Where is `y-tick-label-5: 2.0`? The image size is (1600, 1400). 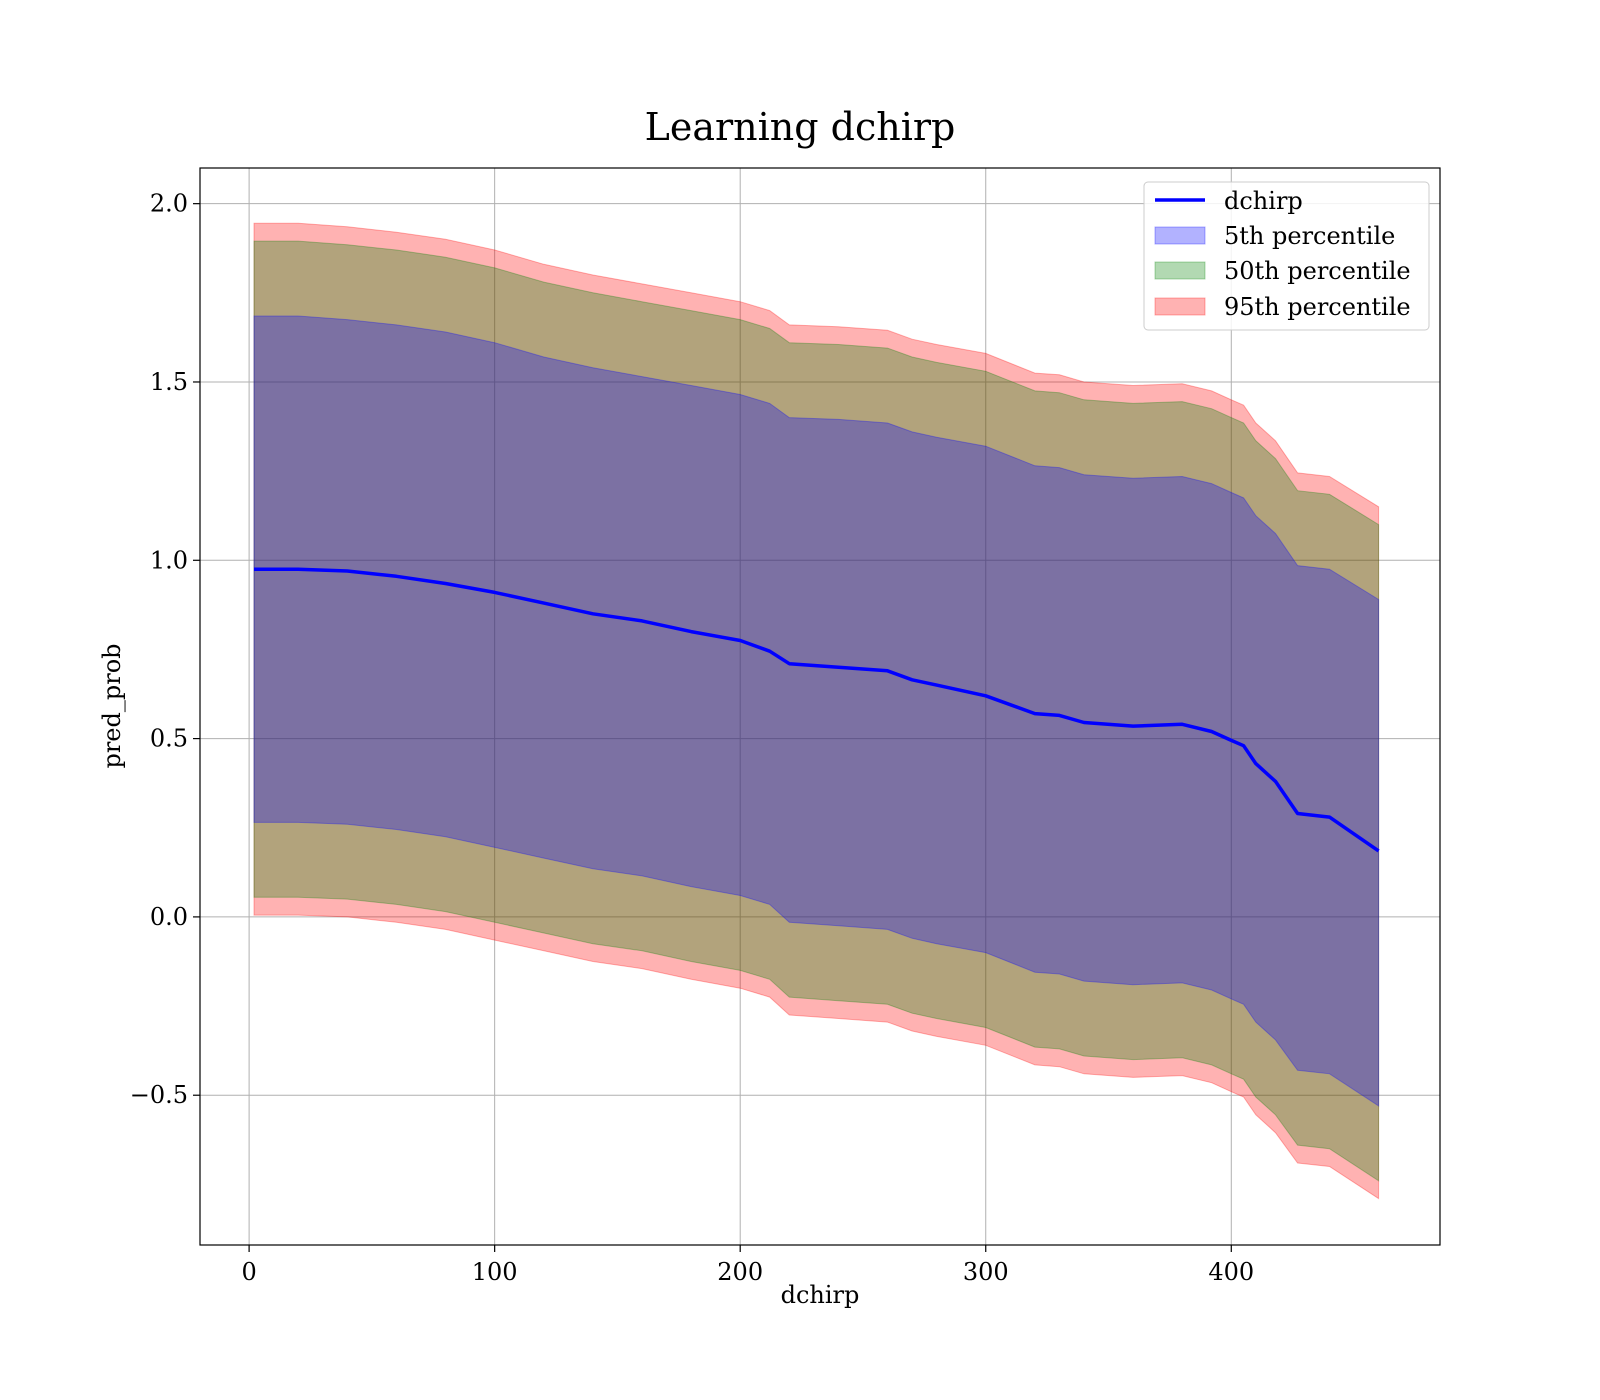 y-tick-label-5: 2.0 is located at coordinates (169, 204).